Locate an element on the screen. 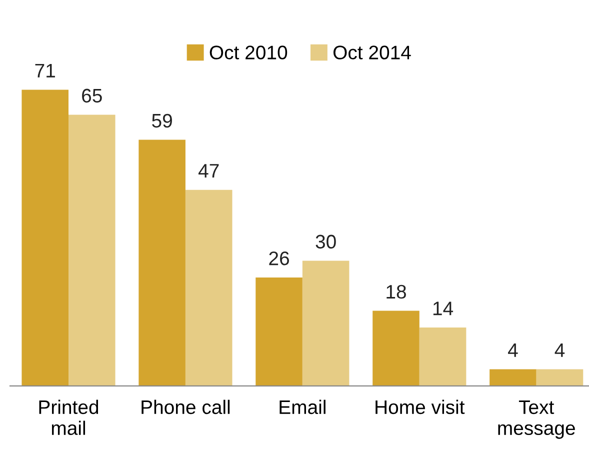 The height and width of the screenshot is (454, 589). data-label: 71 is located at coordinates (45, 71).